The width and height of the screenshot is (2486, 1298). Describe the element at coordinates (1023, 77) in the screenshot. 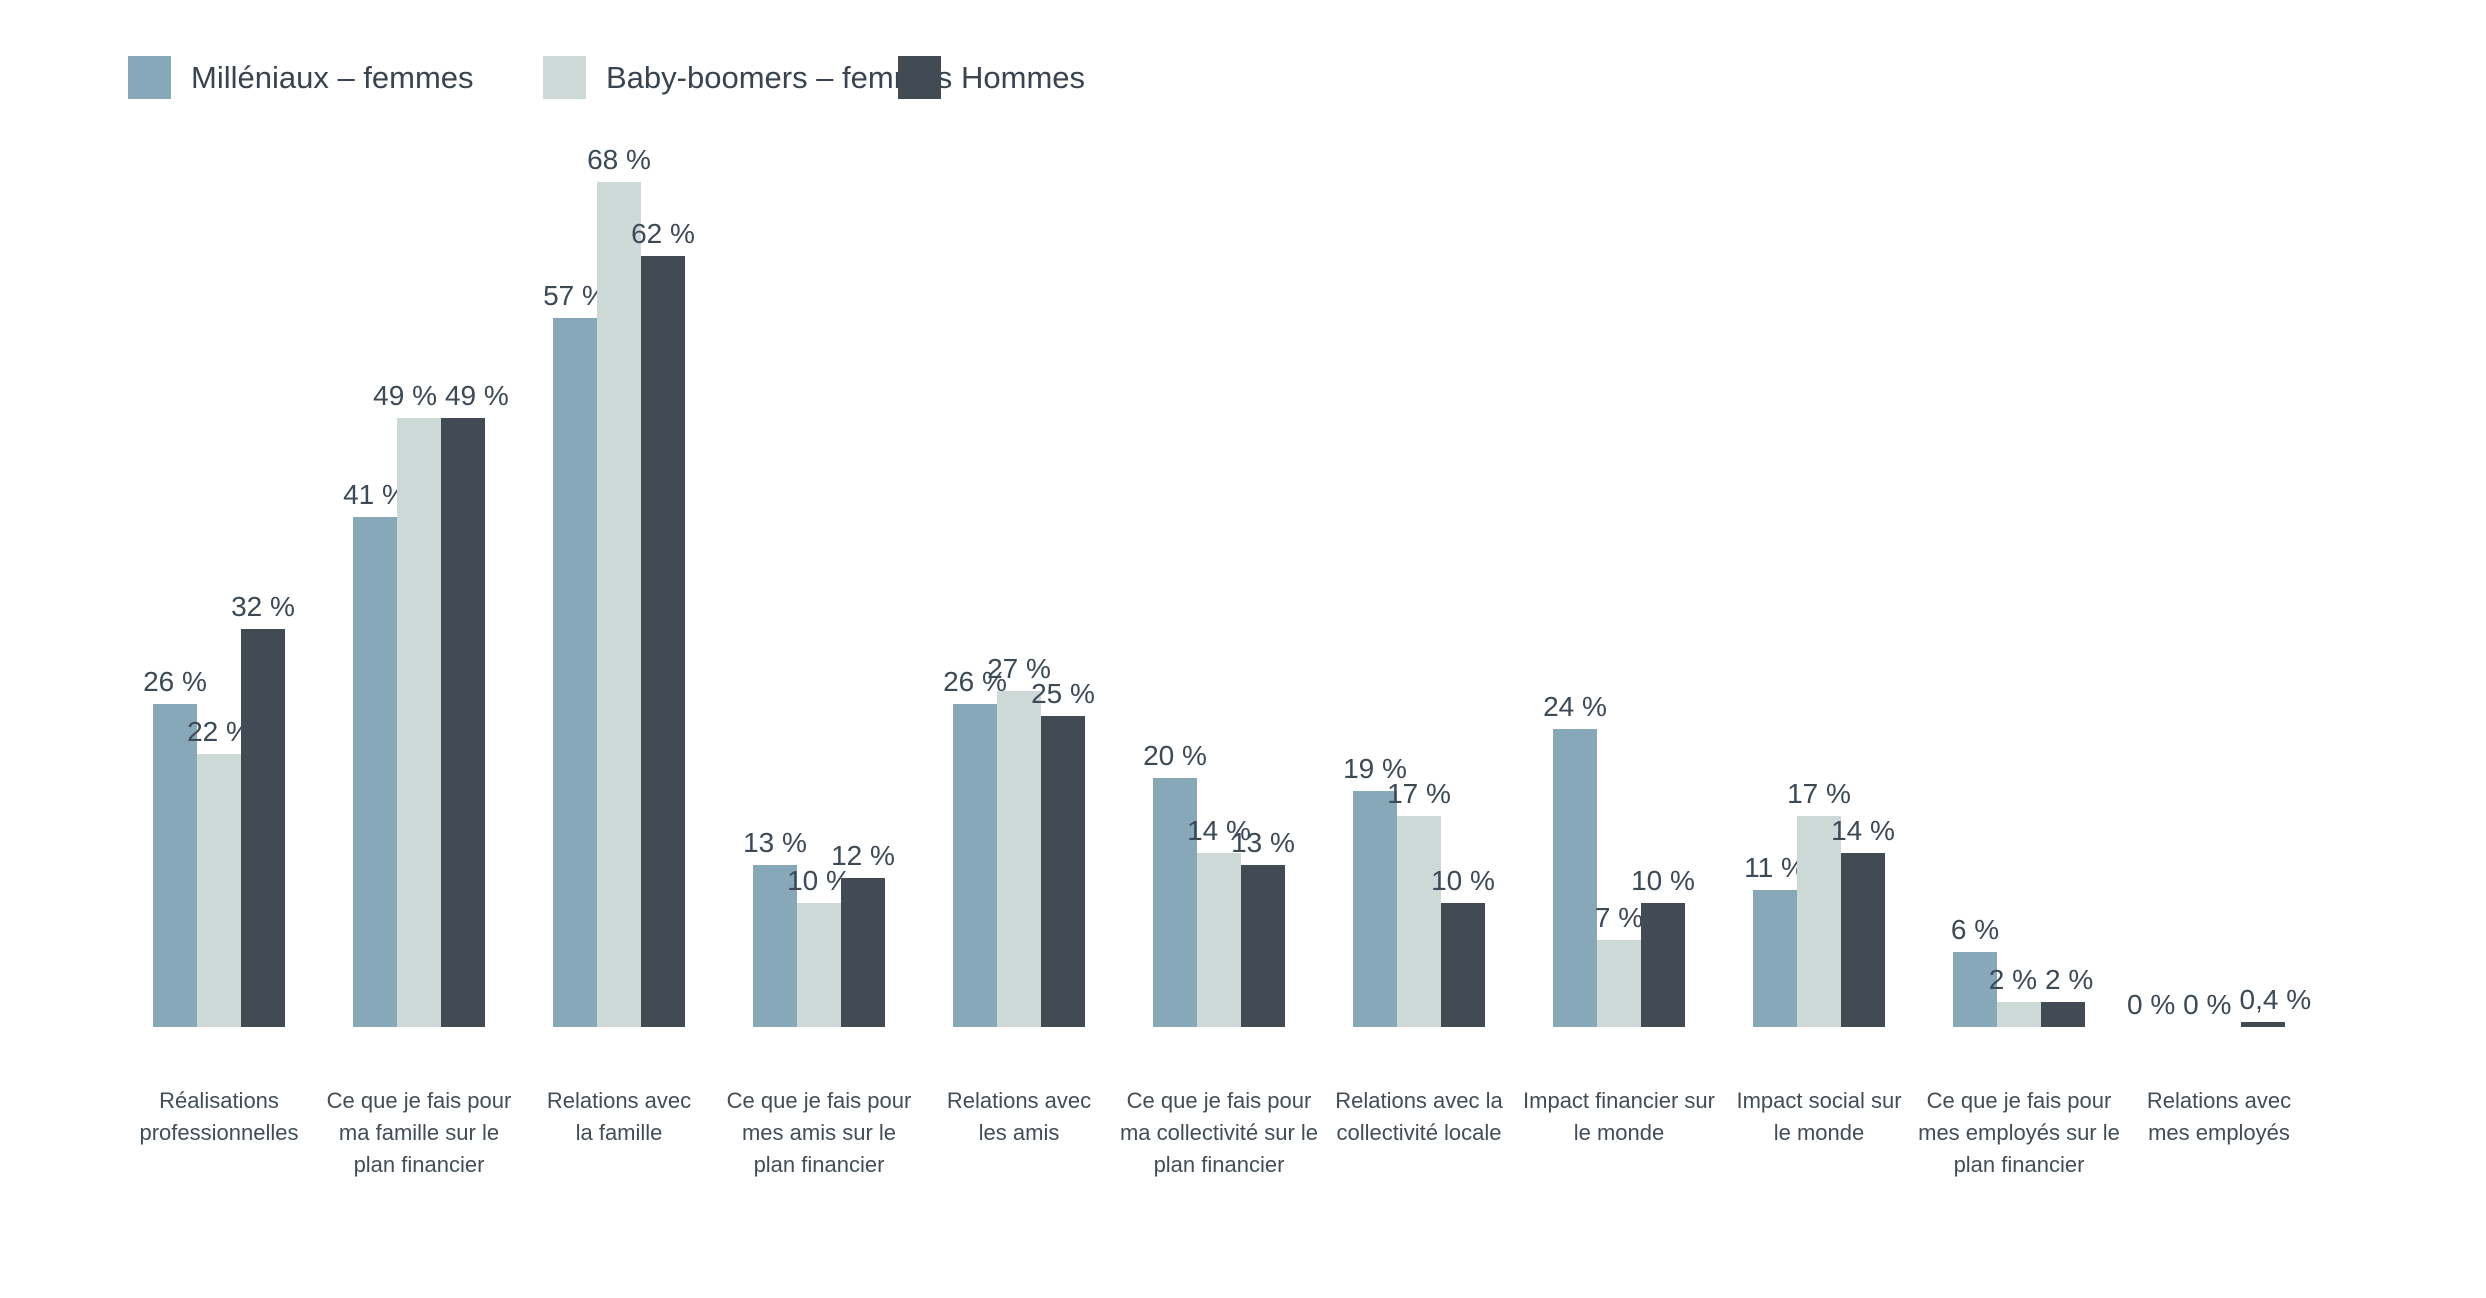

I see `legend-label: Hommes` at that location.